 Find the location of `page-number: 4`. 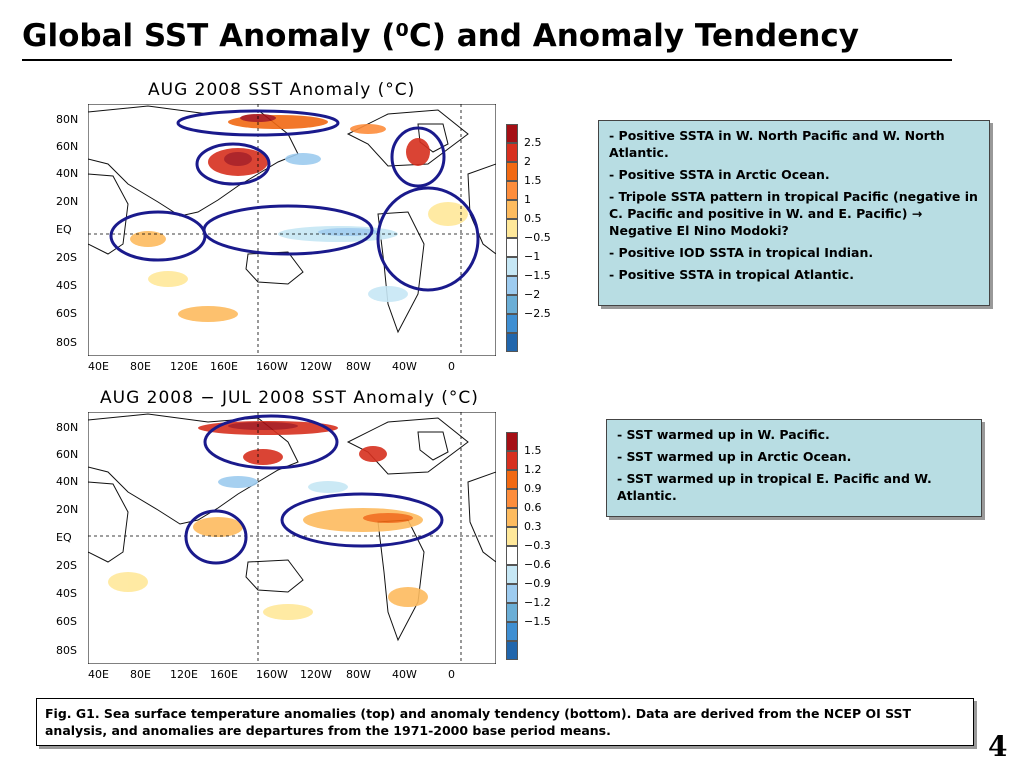

page-number: 4 is located at coordinates (998, 746).